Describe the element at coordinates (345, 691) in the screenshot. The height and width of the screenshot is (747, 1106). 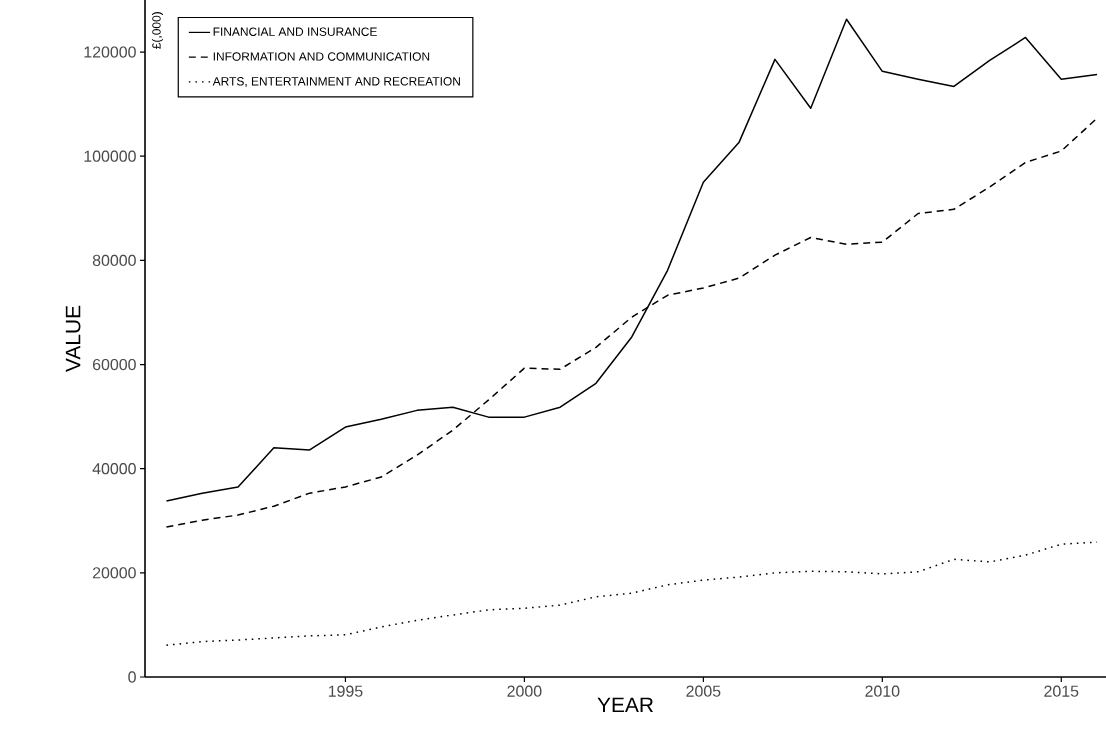
I see `x-tick-label: 1995` at that location.